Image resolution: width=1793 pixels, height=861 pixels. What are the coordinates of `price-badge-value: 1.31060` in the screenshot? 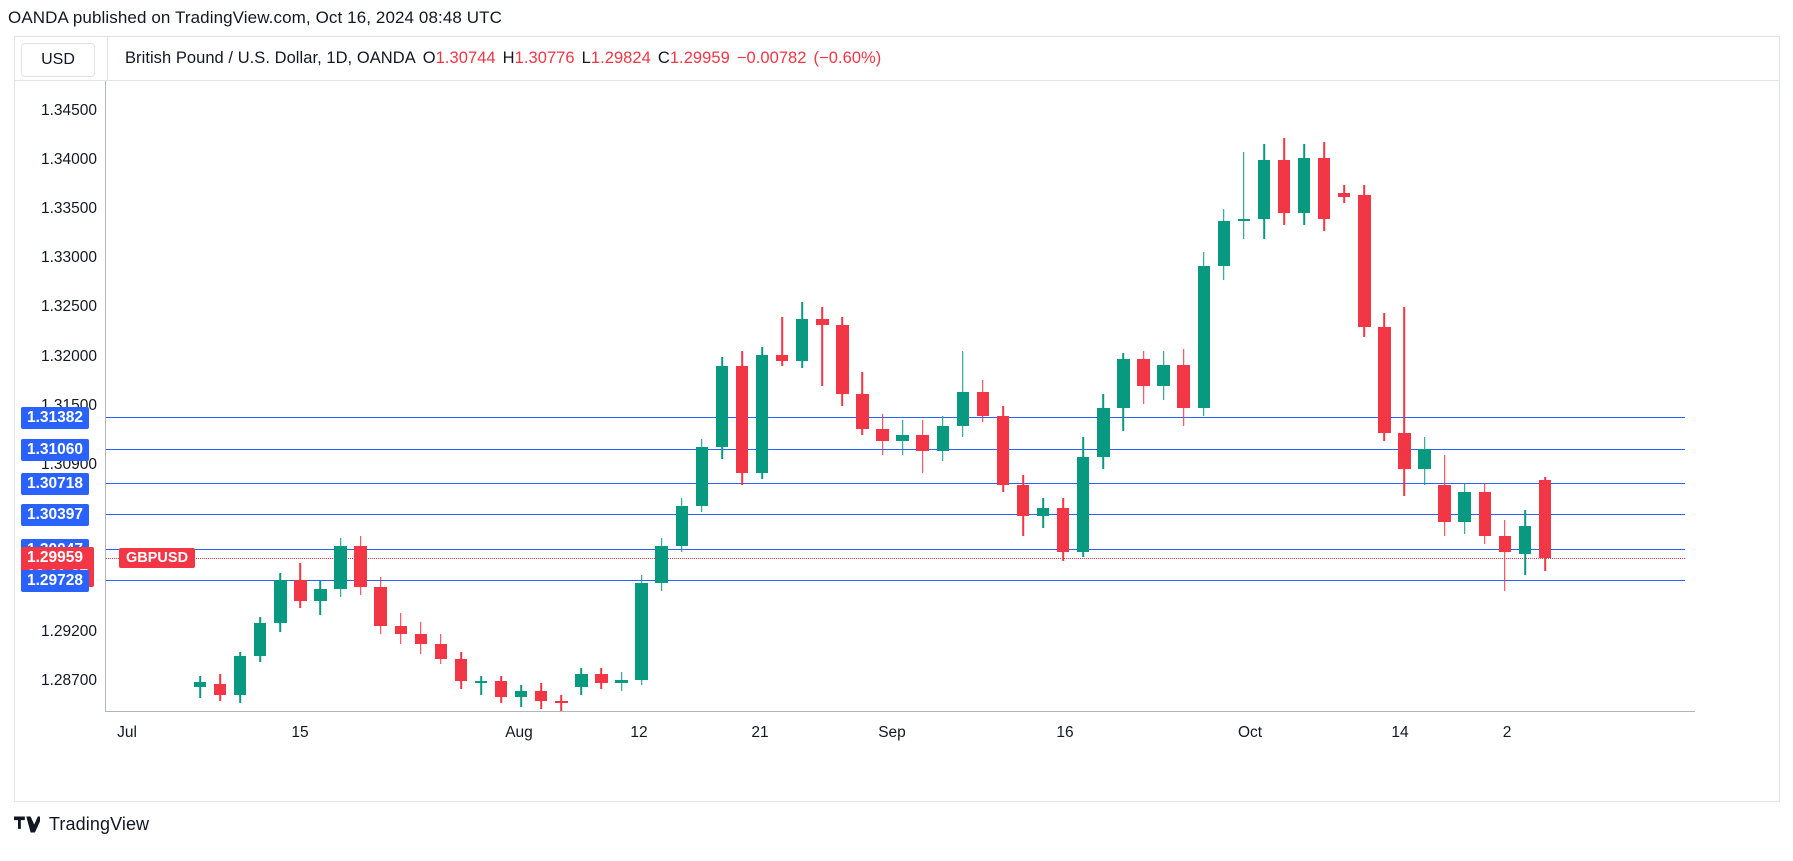 It's located at (55, 450).